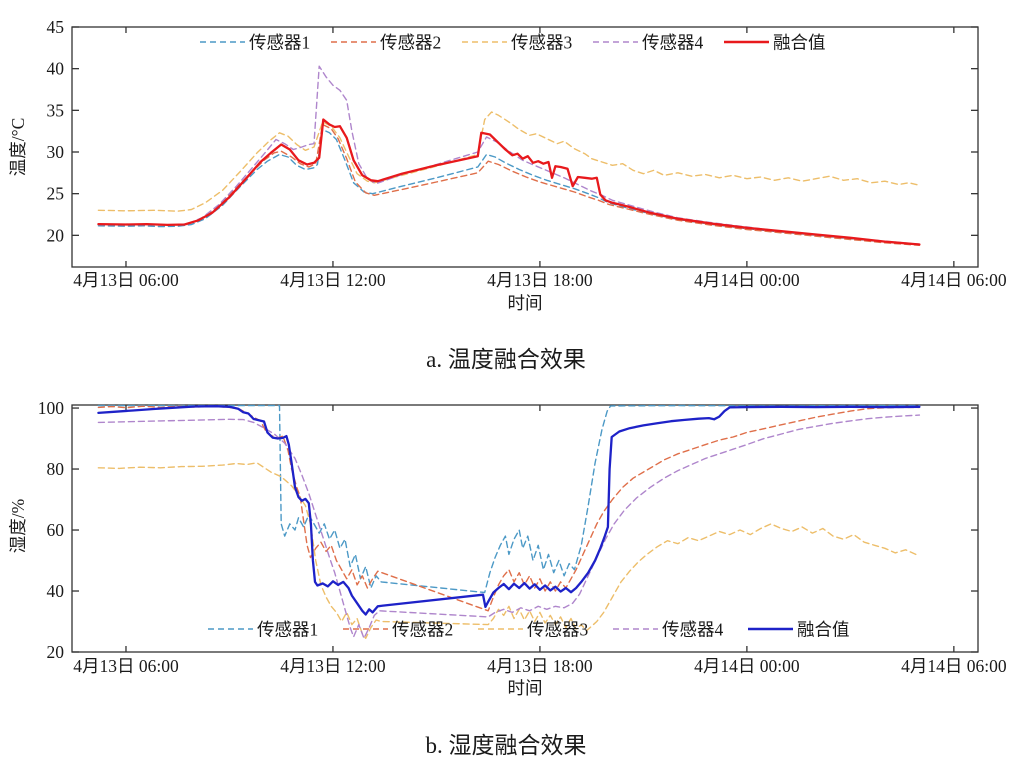 The image size is (1012, 775). I want to click on y-tick-label: 25, so click(56, 194).